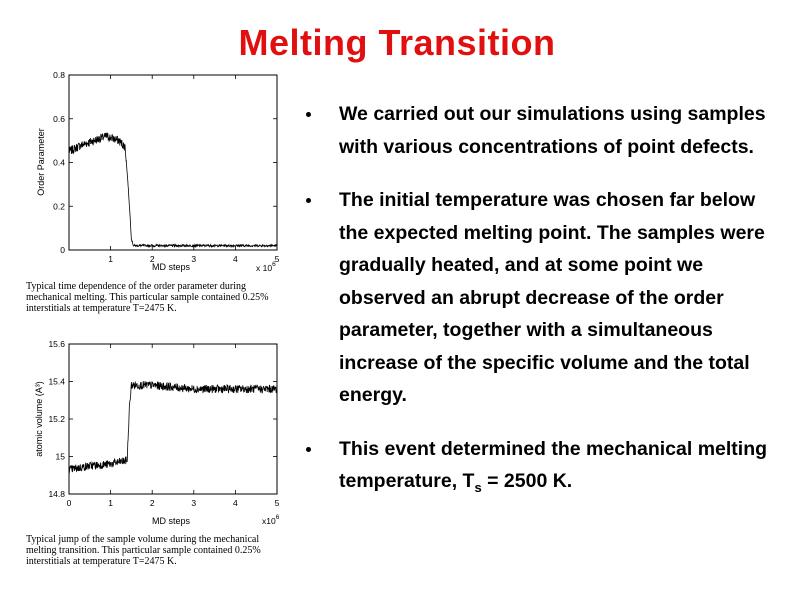 Image resolution: width=794 pixels, height=595 pixels. Describe the element at coordinates (171, 267) in the screenshot. I see `chart1-x-axis-label: MD steps` at that location.